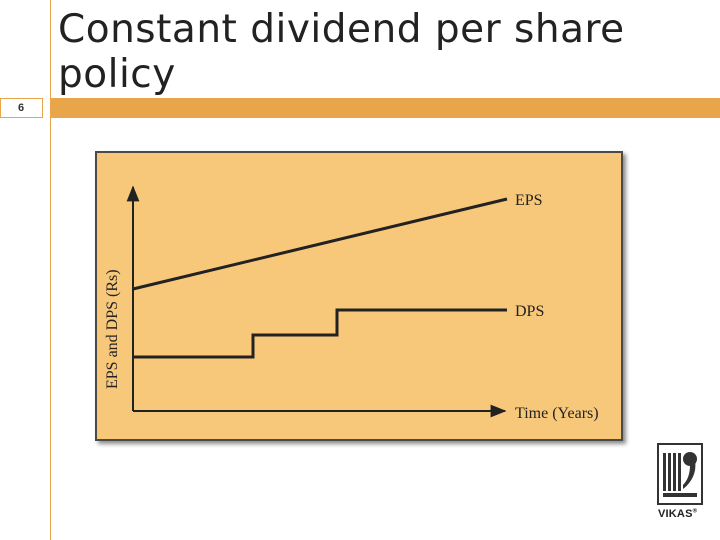 The height and width of the screenshot is (540, 720). I want to click on eps-label: EPS, so click(529, 200).